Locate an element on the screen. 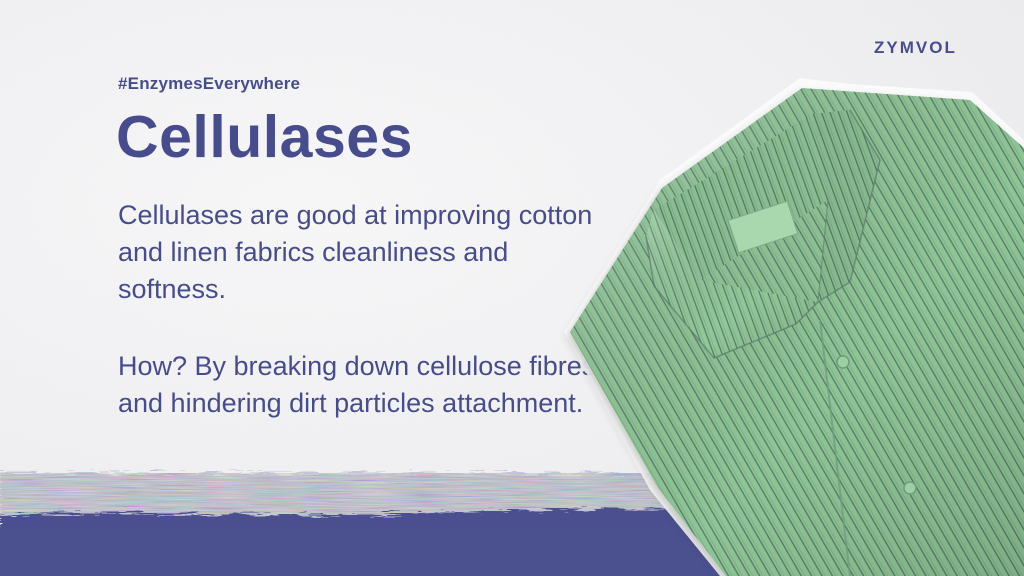  zymvol-logo: ZYMVOL is located at coordinates (915, 47).